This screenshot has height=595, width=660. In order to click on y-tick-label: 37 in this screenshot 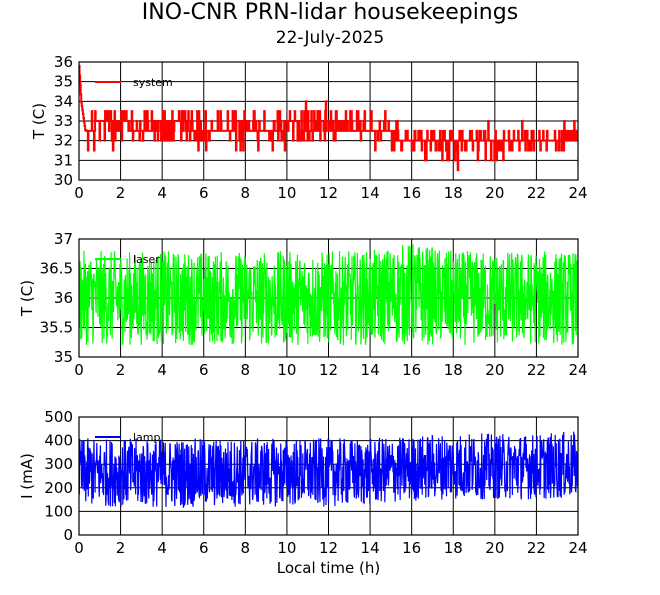, I will do `click(63, 239)`.